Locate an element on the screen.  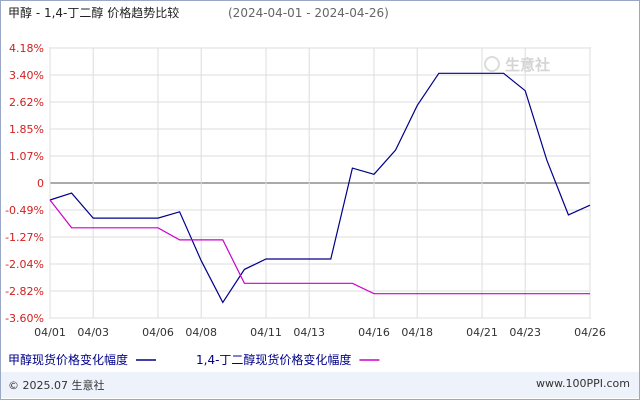
x-tick-label: 04/03 is located at coordinates (93, 332).